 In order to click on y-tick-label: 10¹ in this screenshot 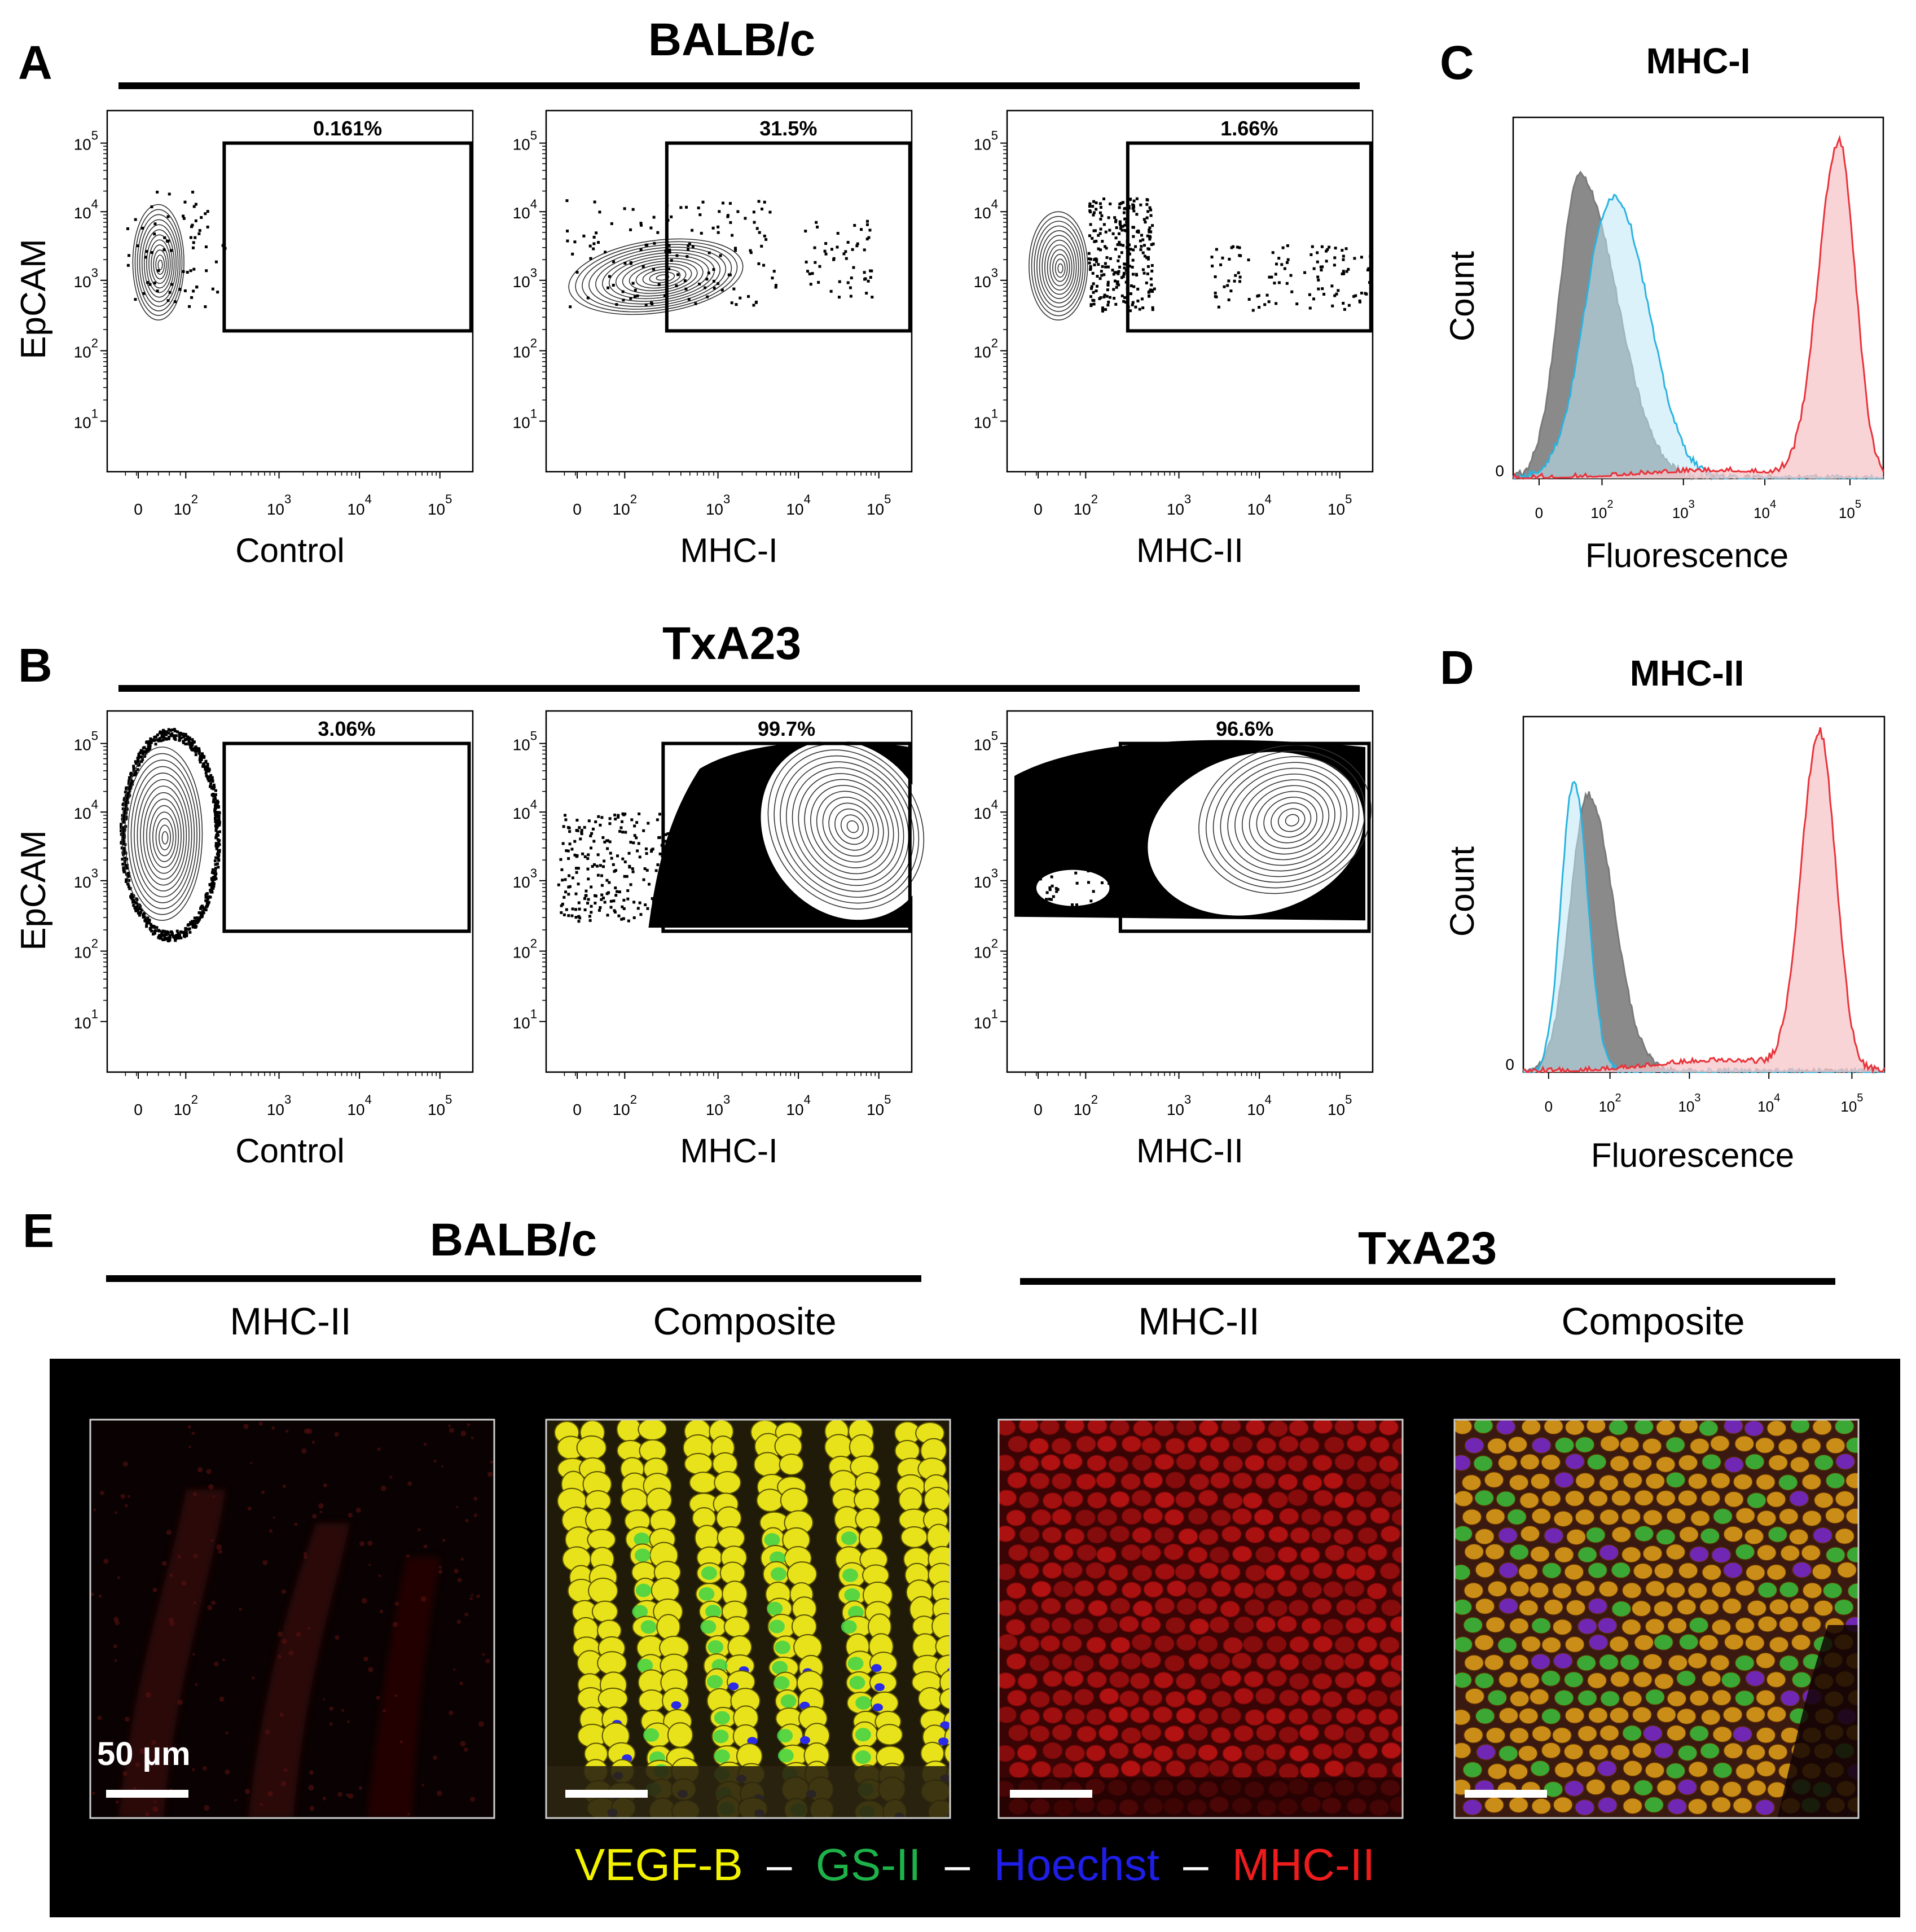, I will do `click(525, 1019)`.